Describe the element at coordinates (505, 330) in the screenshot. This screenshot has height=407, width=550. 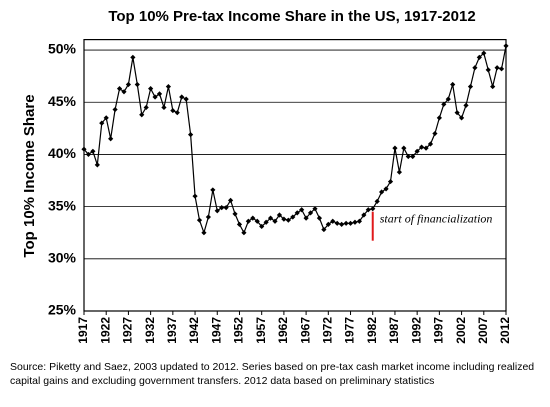
I see `x-tick-label: 2012` at that location.